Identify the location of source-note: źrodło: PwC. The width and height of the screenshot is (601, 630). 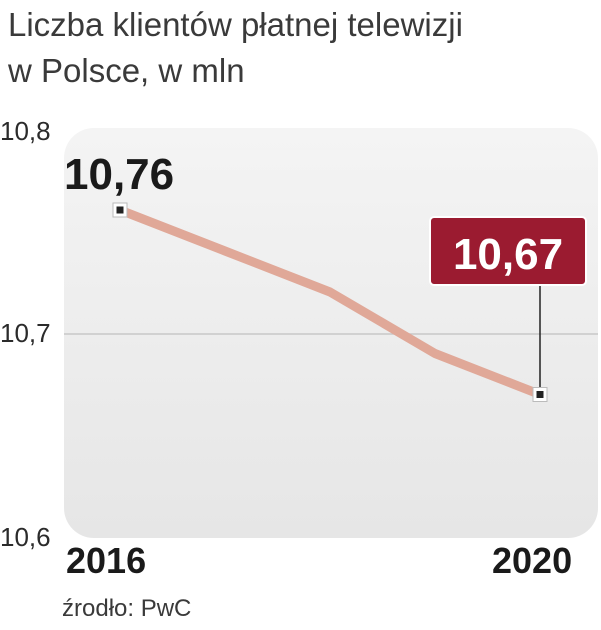
(127, 608).